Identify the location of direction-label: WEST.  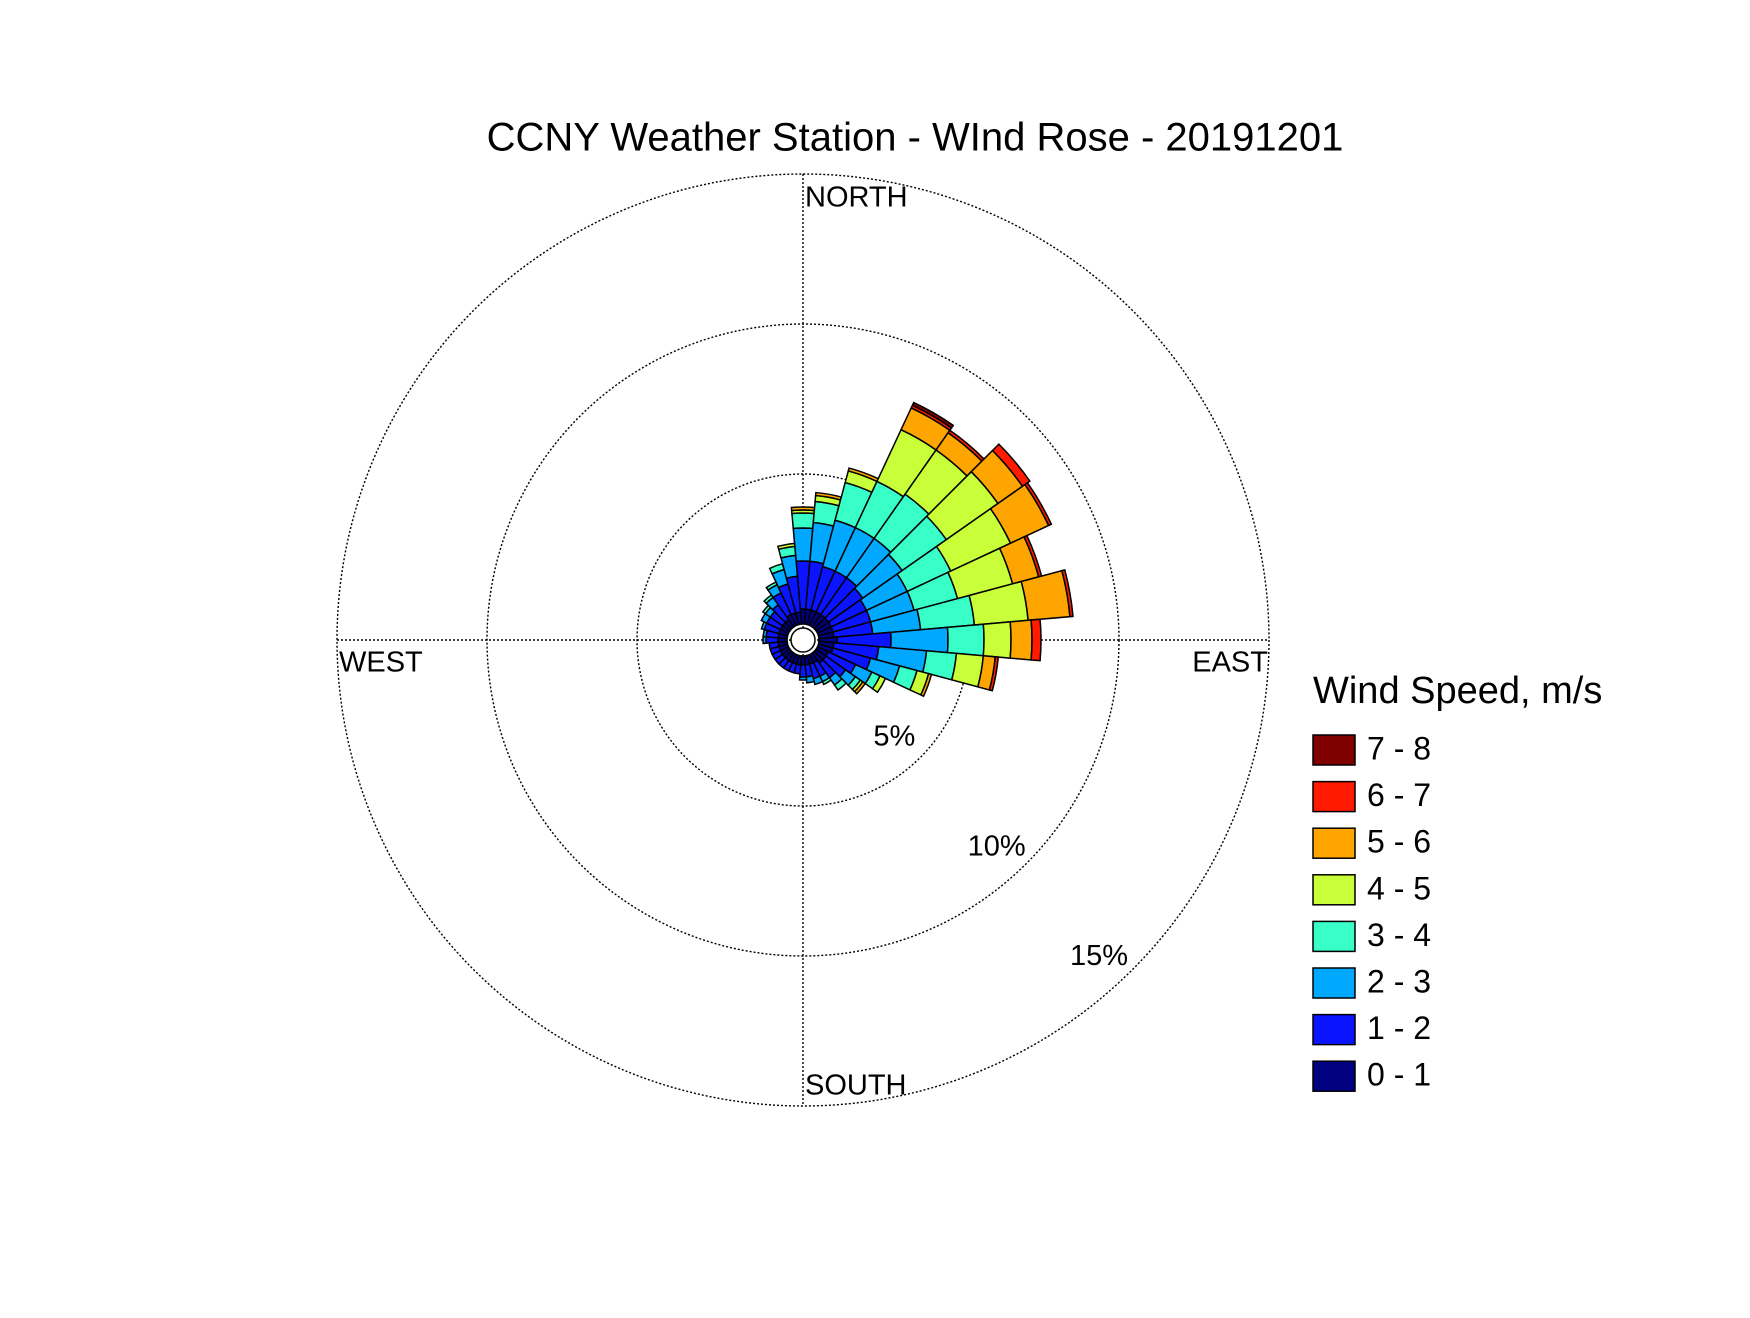
(381, 663).